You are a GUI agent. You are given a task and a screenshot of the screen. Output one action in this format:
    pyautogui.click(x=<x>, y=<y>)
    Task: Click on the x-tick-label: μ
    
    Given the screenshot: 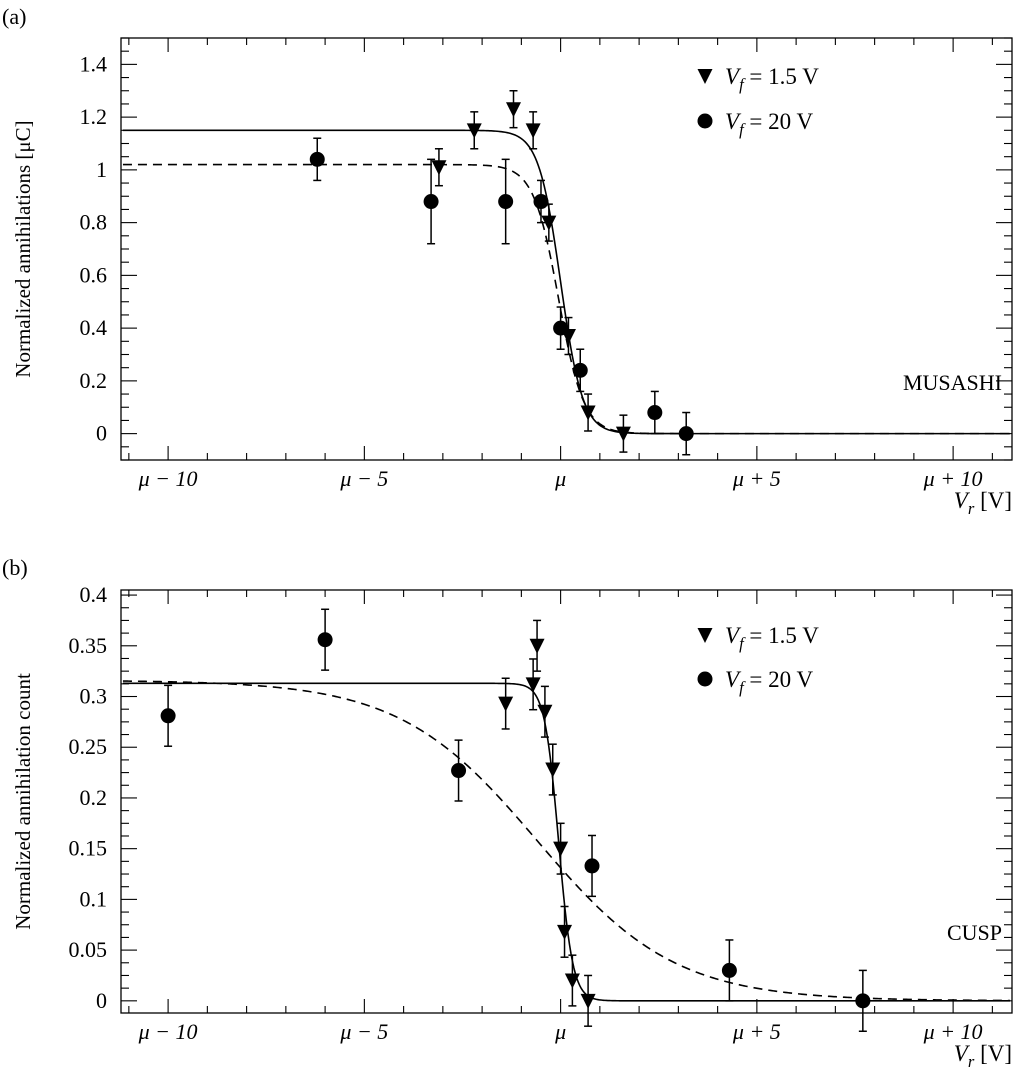 What is the action you would take?
    pyautogui.click(x=560, y=1031)
    